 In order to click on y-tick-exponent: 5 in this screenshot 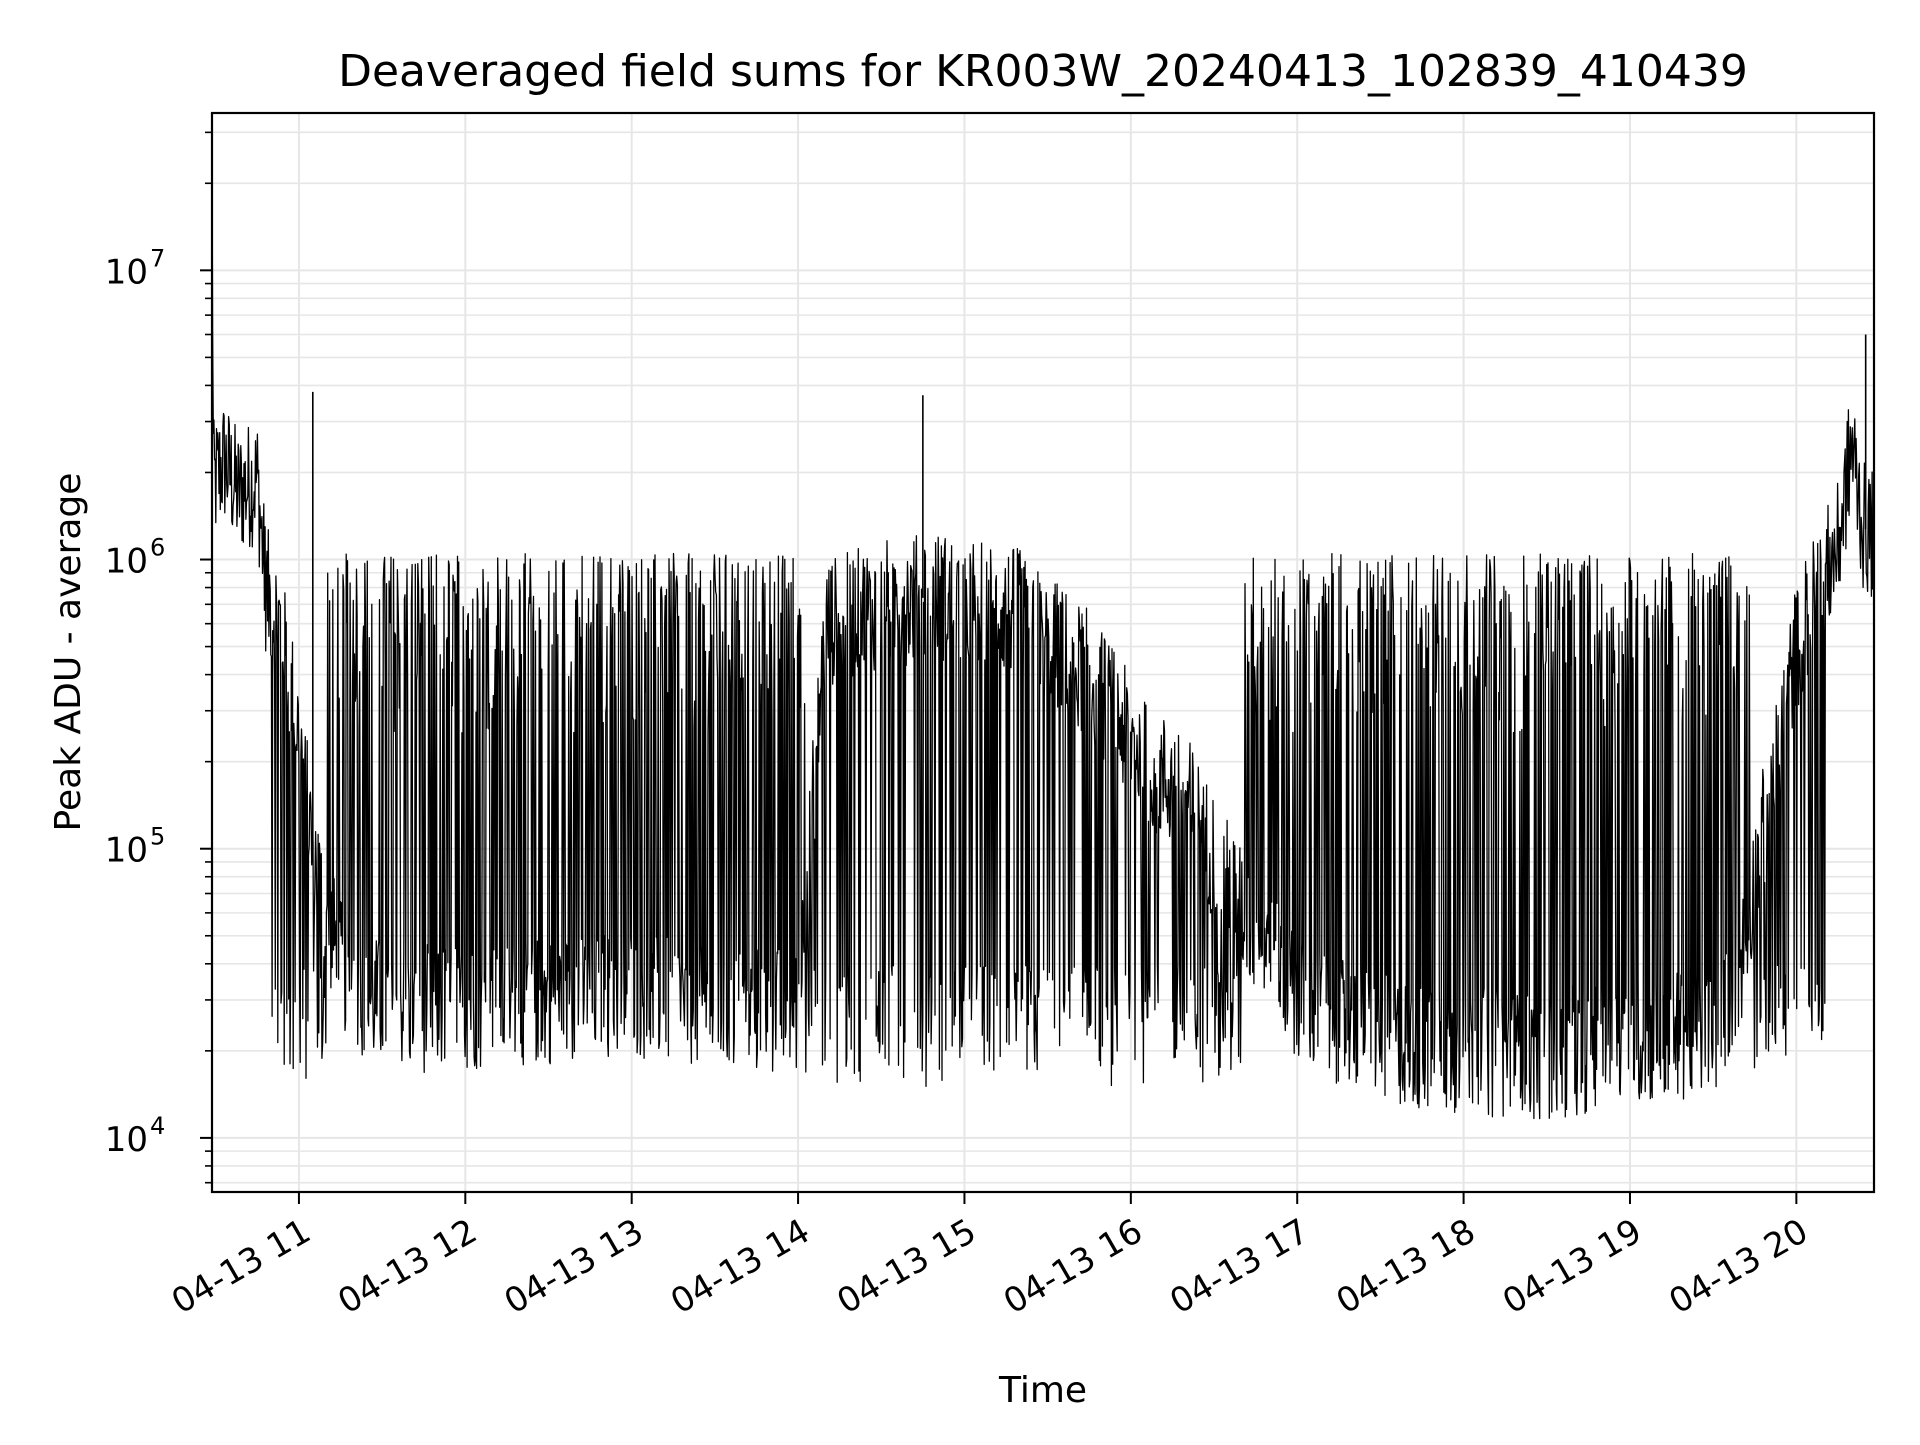, I will do `click(157, 837)`.